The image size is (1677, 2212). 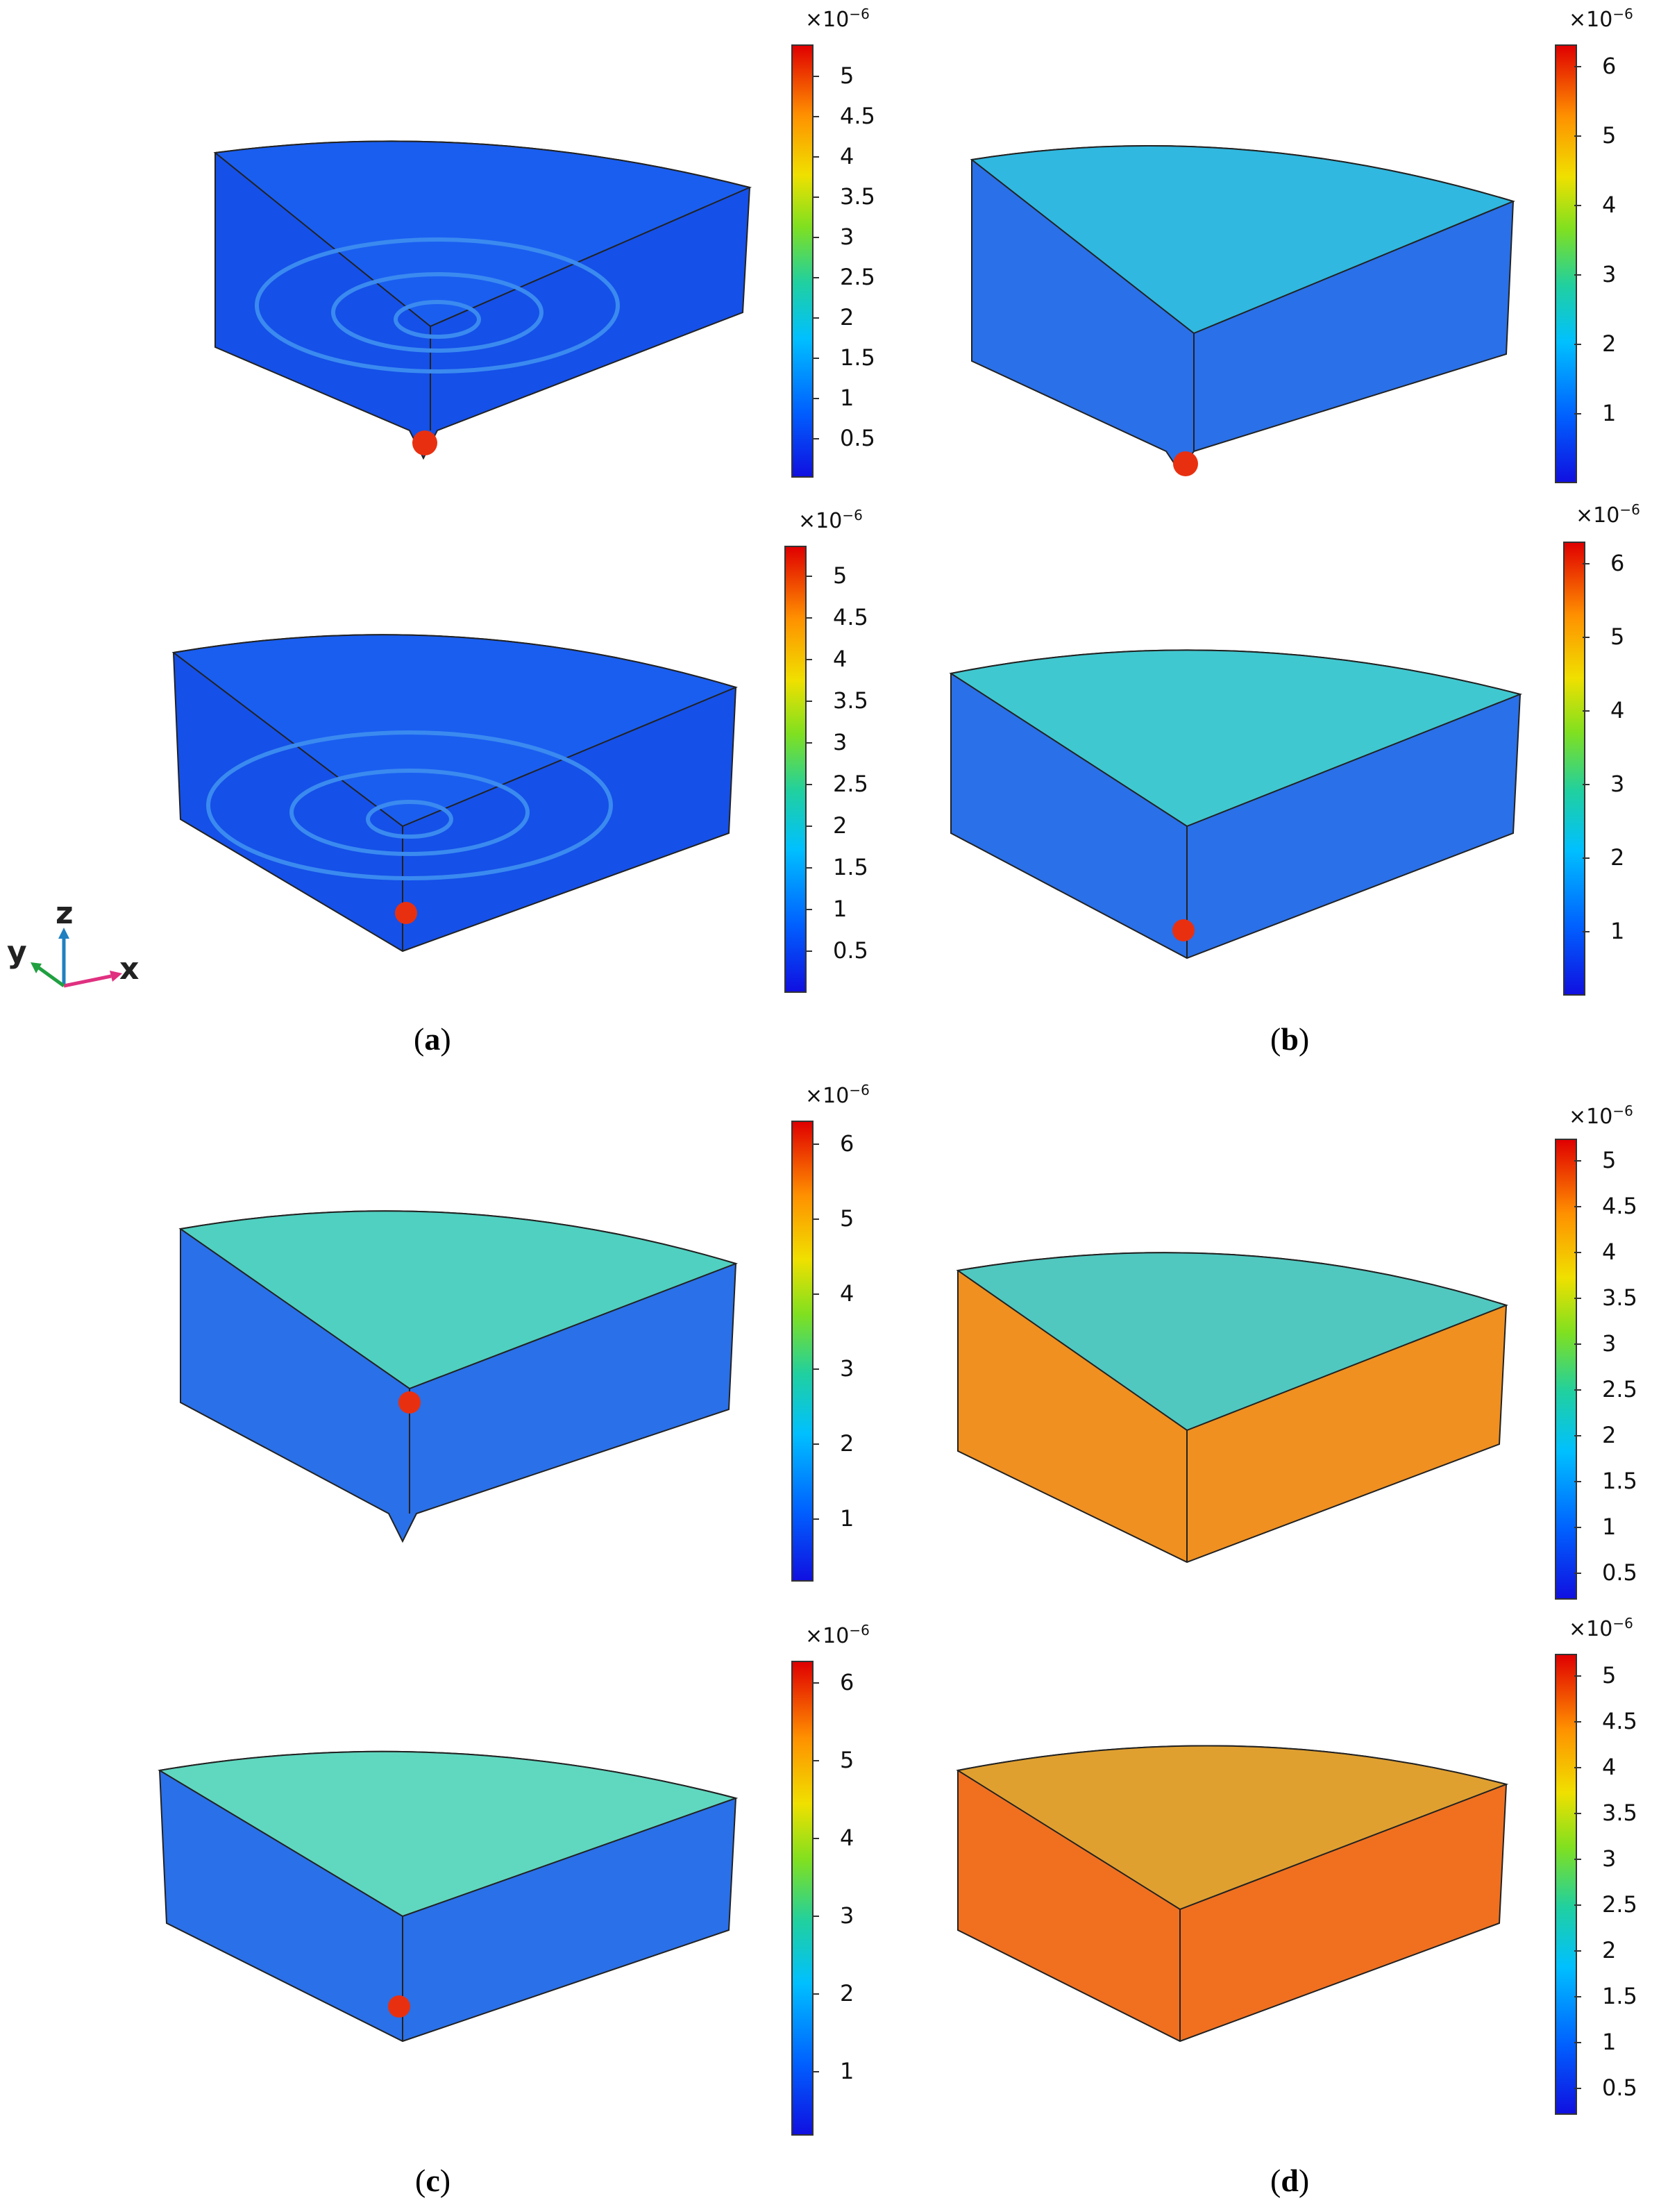 What do you see at coordinates (432, 1039) in the screenshot?
I see `caption-a: (a)` at bounding box center [432, 1039].